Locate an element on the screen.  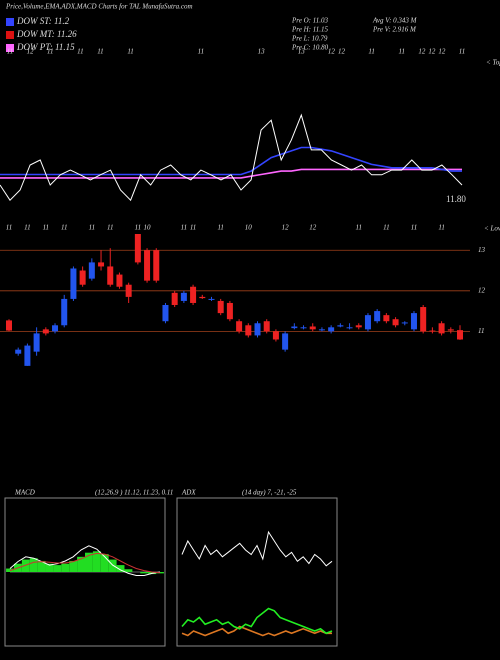
panel-label: (14 day) 7, -21, -25 is located at coordinates (269, 493).